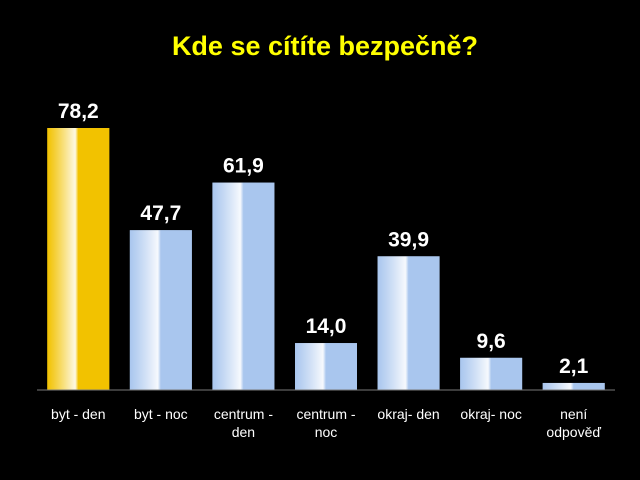  Describe the element at coordinates (78, 414) in the screenshot. I see `x-tick-label: byt - den` at that location.